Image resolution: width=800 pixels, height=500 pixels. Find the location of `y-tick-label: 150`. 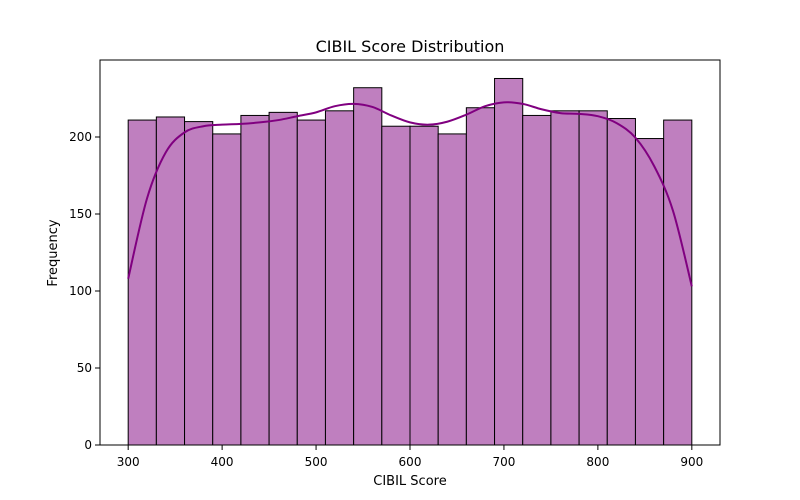

y-tick-label: 150 is located at coordinates (80, 214).